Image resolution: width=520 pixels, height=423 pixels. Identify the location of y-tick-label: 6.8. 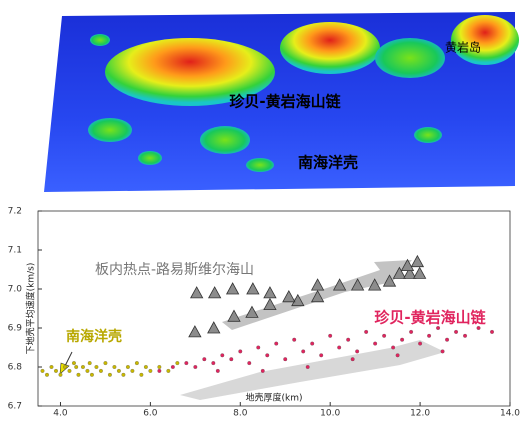
(15, 368).